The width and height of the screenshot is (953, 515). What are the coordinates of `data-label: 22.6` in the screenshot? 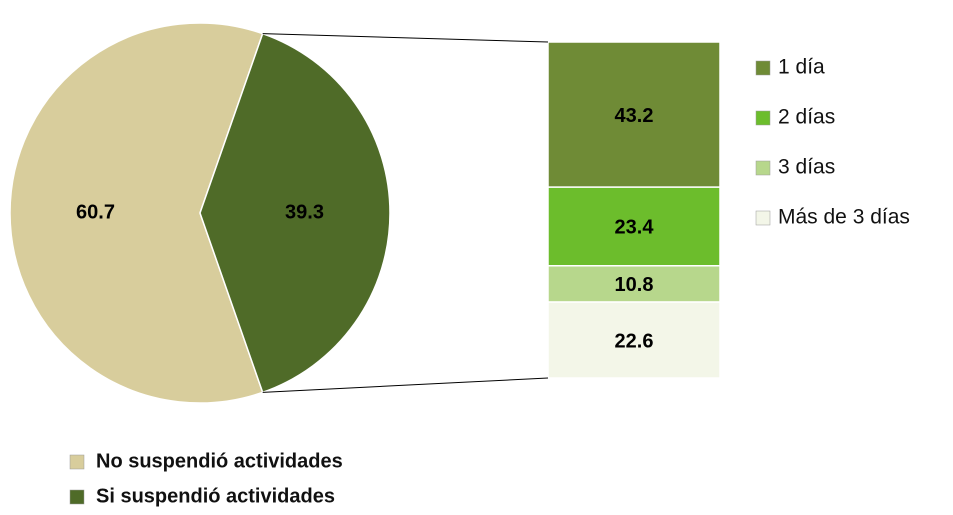 It's located at (634, 341).